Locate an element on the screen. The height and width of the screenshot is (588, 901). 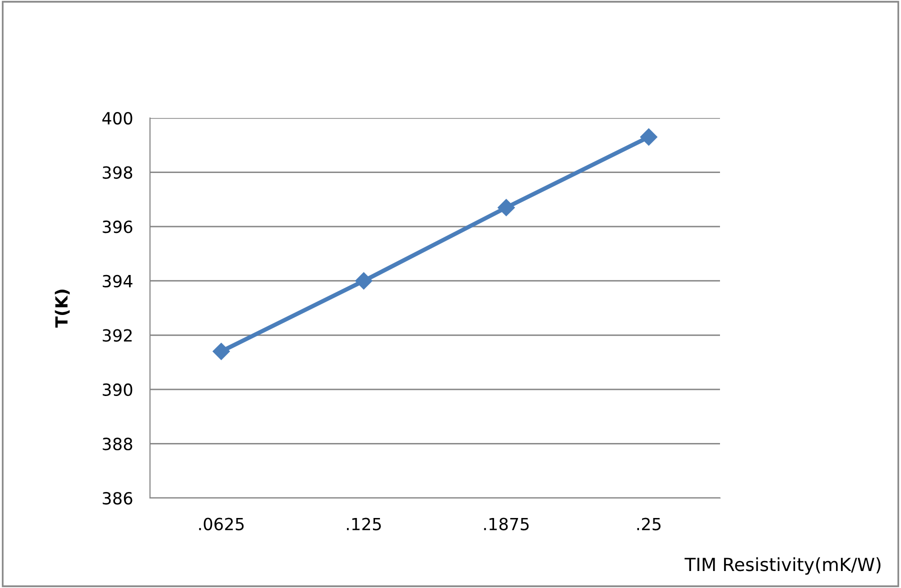
y-tick-label: 394 is located at coordinates (117, 281).